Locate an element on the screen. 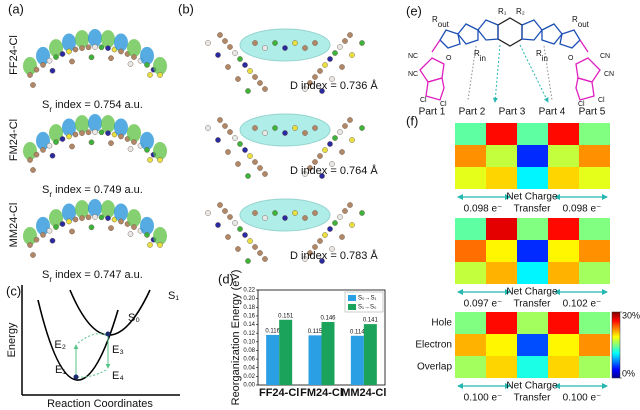  value-label: 0.115 is located at coordinates (315, 332).